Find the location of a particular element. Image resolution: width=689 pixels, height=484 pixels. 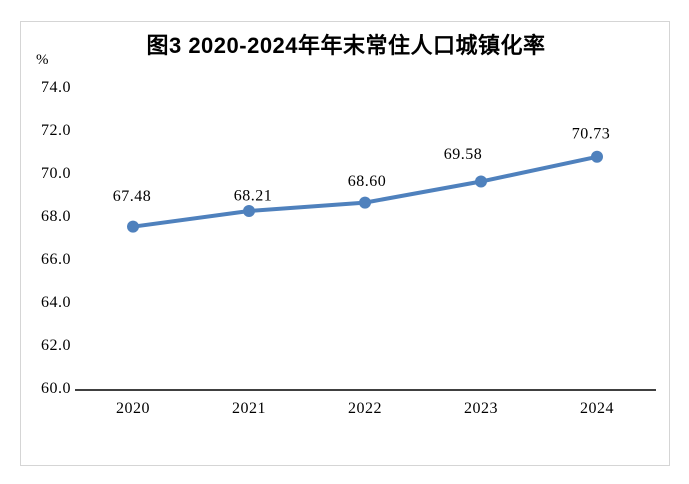

y-tick-label: 66.0 is located at coordinates (56, 259).